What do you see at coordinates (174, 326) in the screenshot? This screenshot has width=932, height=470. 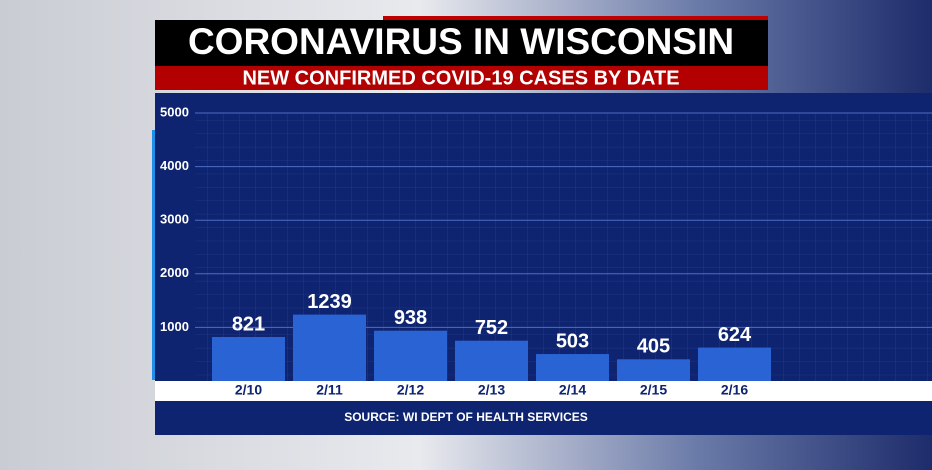 I see `y-tick-label: 1000` at bounding box center [174, 326].